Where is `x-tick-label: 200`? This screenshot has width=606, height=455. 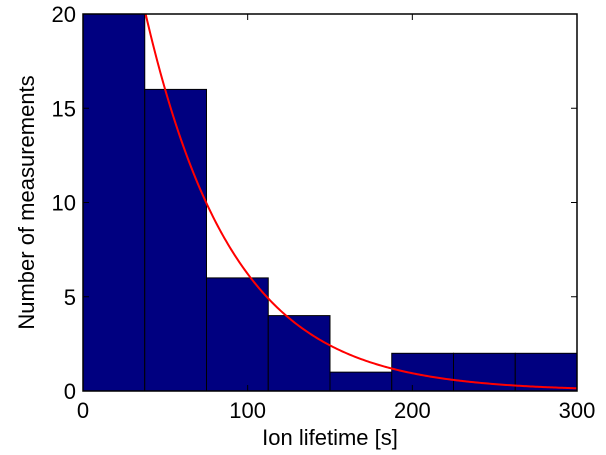 x-tick-label: 200 is located at coordinates (412, 410).